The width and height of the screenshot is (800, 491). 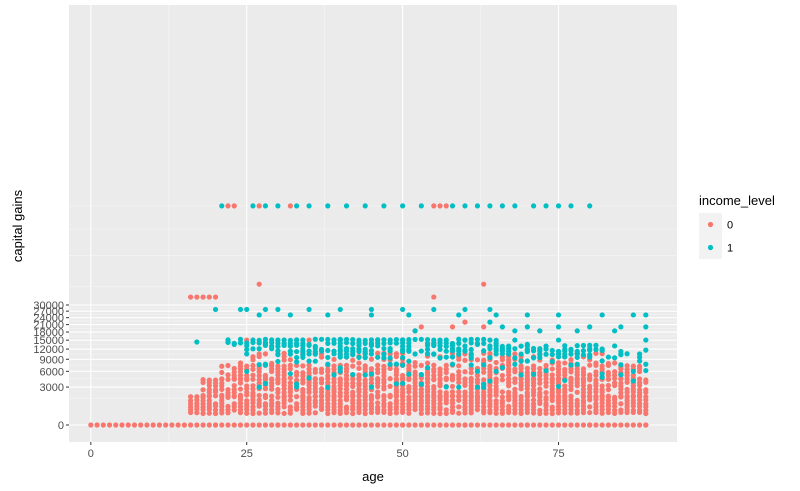 I want to click on y-axis-title: capital gains, so click(x=17, y=225).